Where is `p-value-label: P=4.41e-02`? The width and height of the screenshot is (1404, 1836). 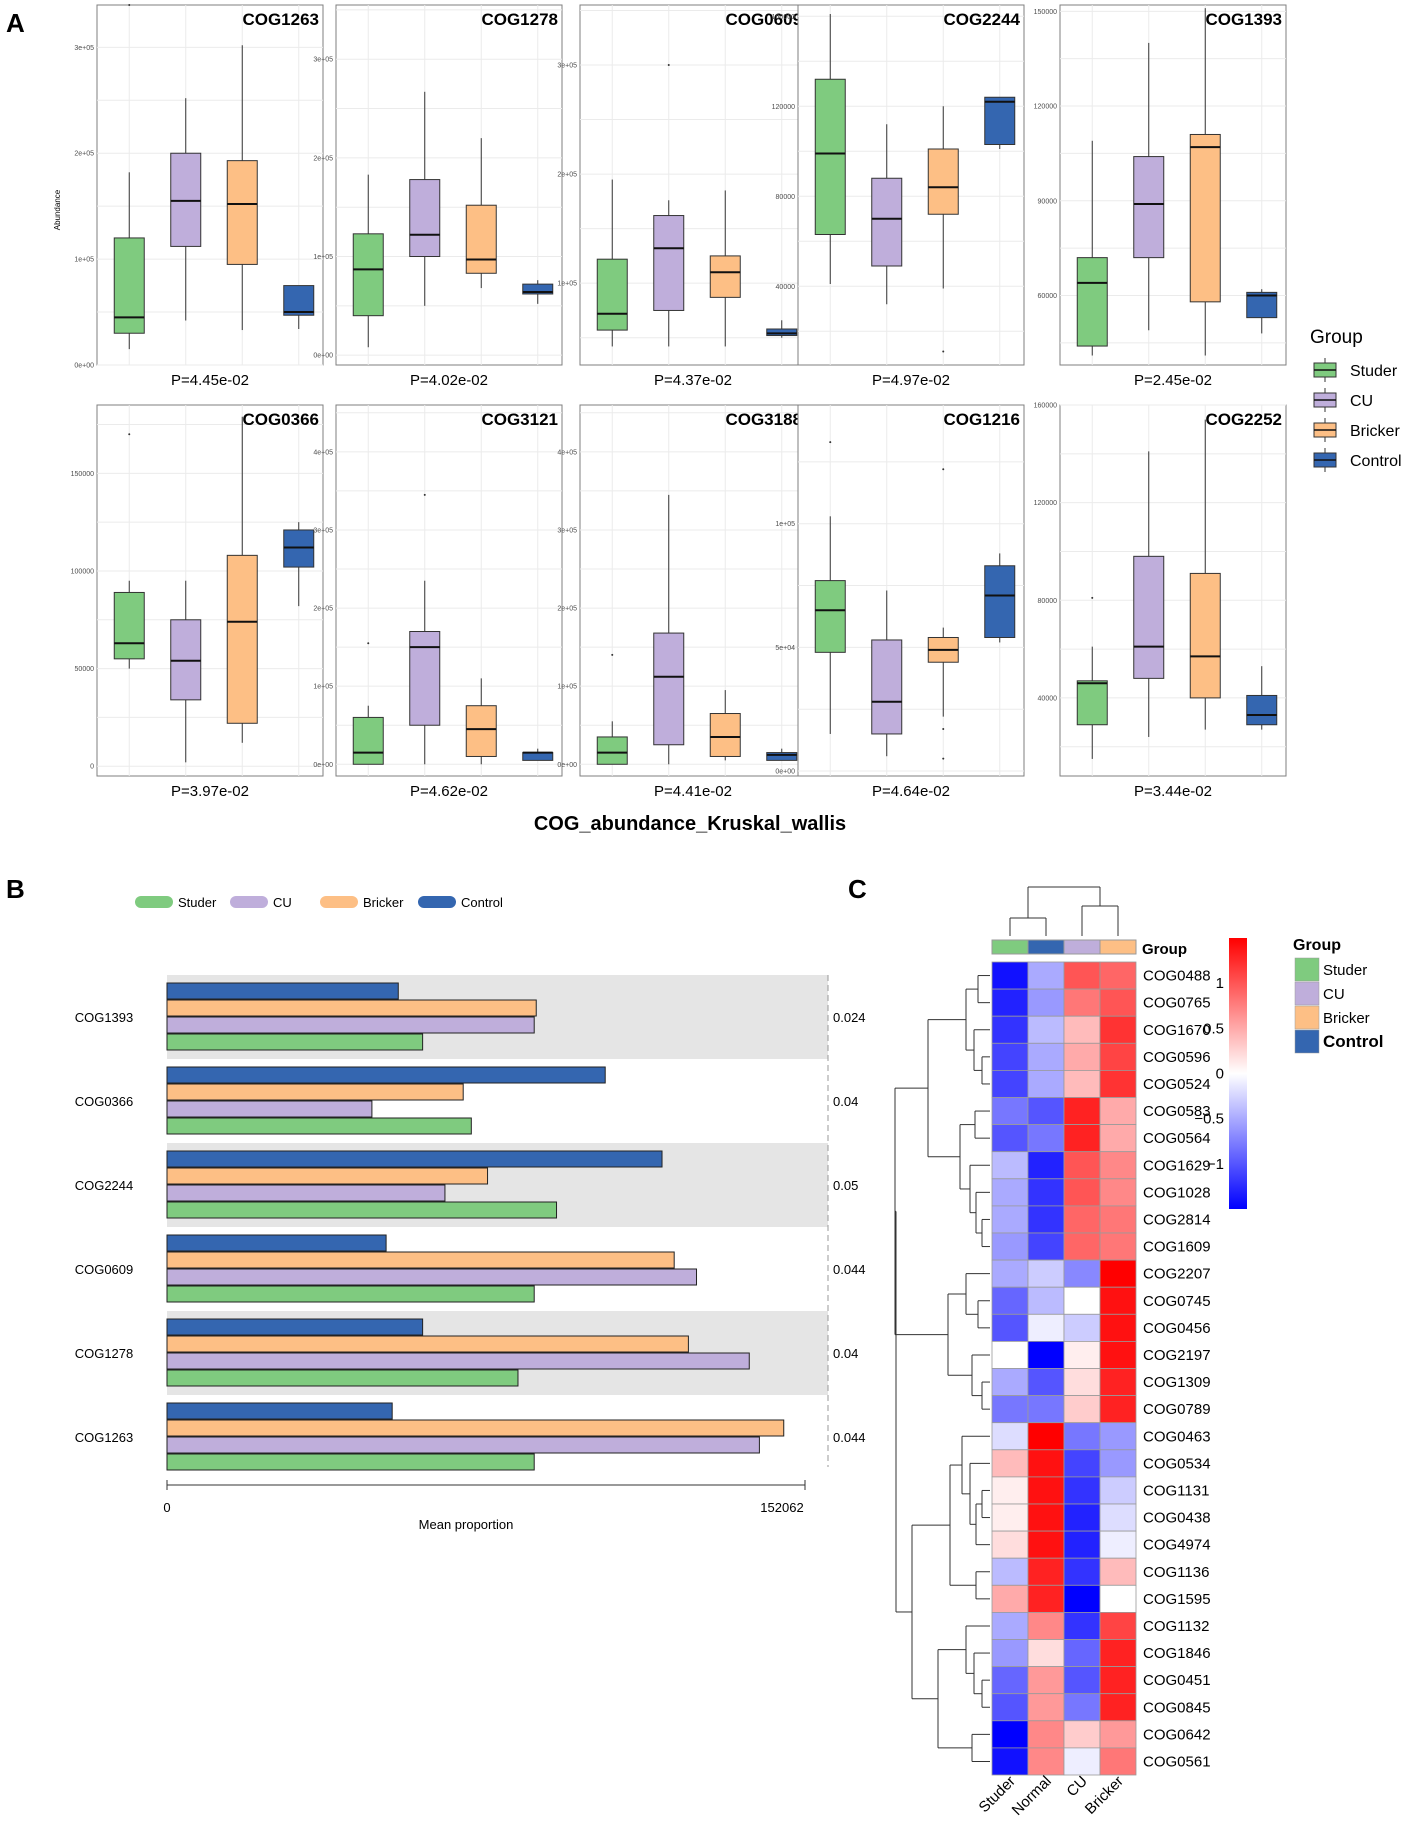 p-value-label: P=4.41e-02 is located at coordinates (693, 791).